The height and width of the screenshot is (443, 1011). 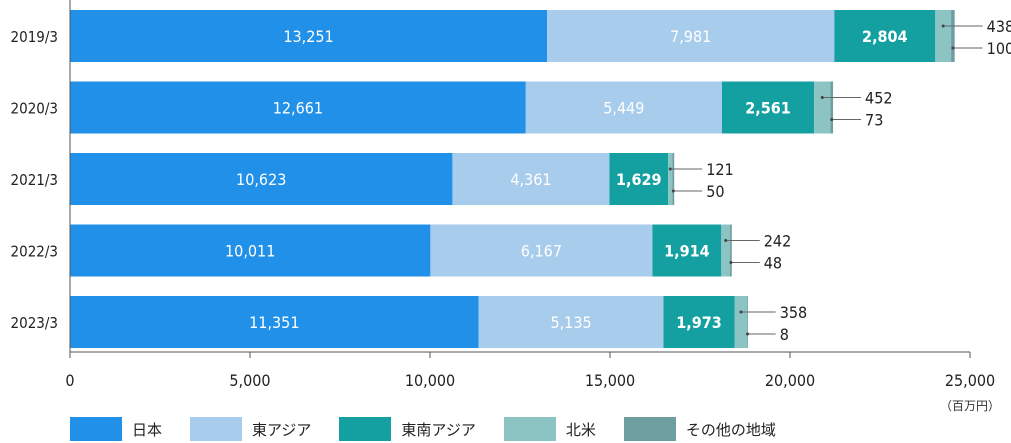 I want to click on legend-item-southeast-asia: 東南アジア, so click(x=407, y=429).